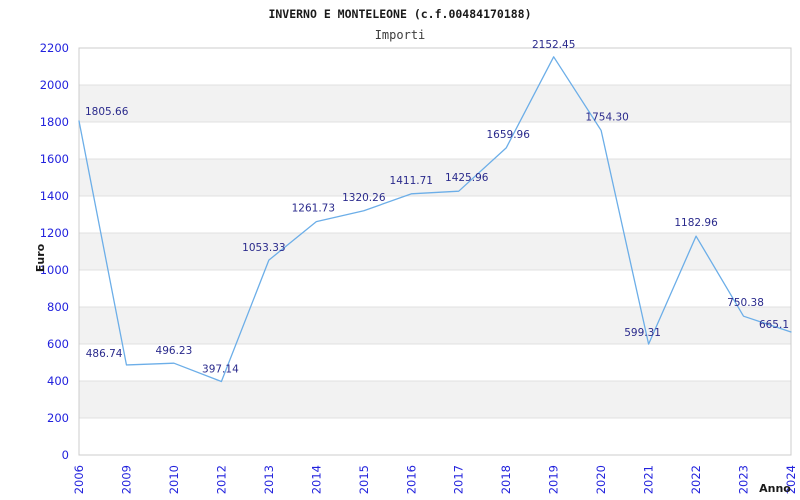  I want to click on data-point-label: 1754.30, so click(606, 117).